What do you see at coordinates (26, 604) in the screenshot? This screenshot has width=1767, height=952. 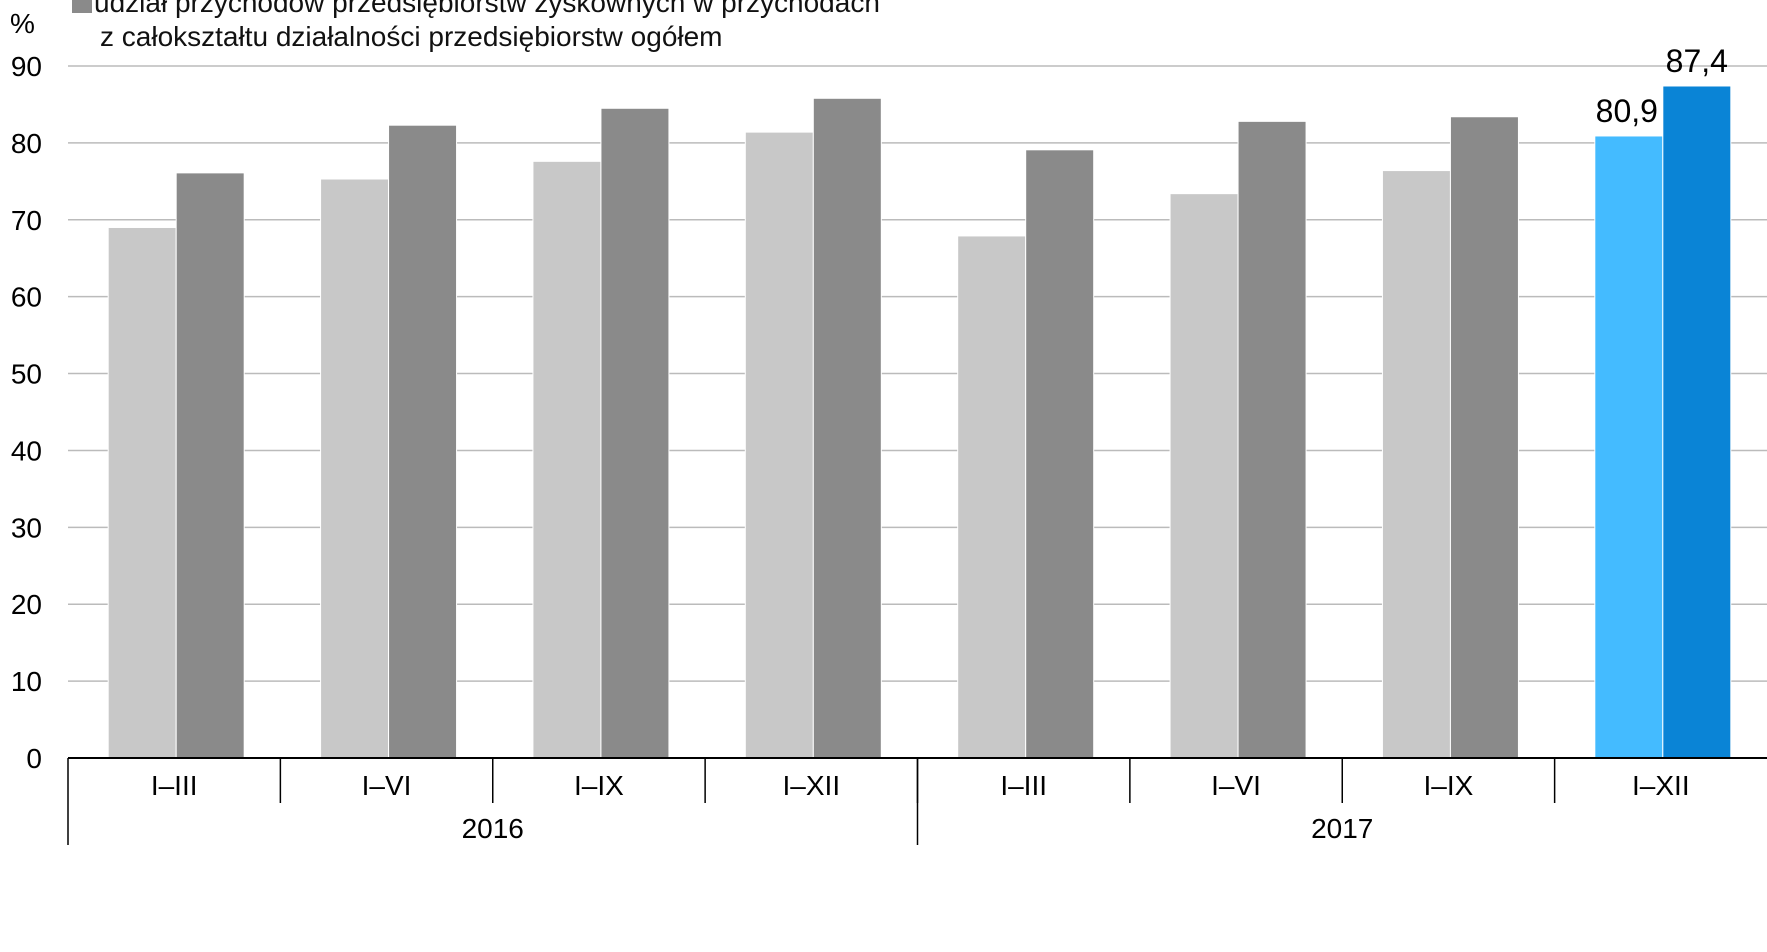 I see `y-tick-label: 20` at bounding box center [26, 604].